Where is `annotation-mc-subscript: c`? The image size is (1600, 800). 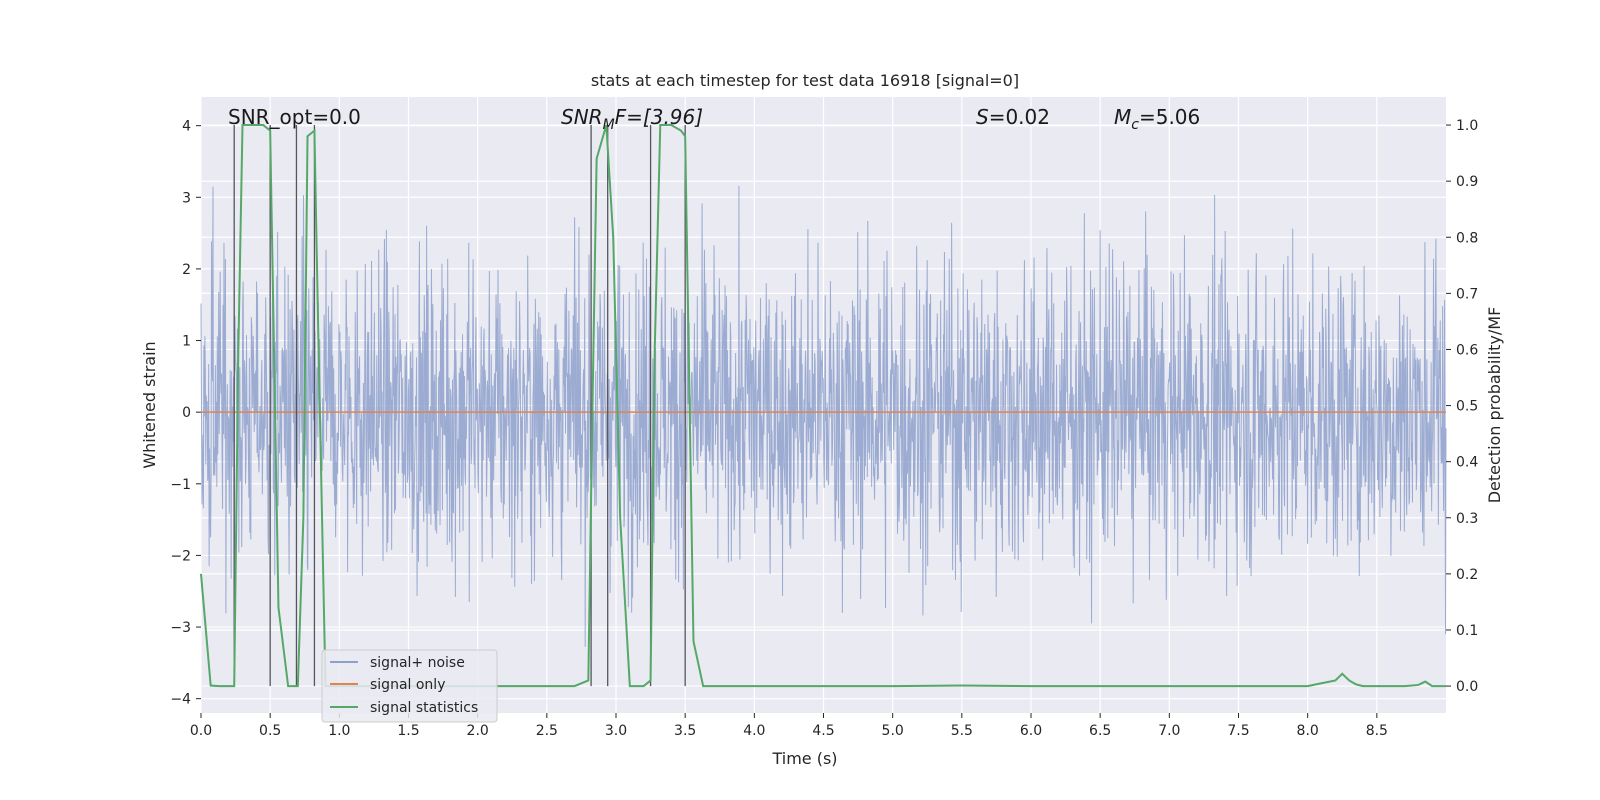 annotation-mc-subscript: c is located at coordinates (1135, 125).